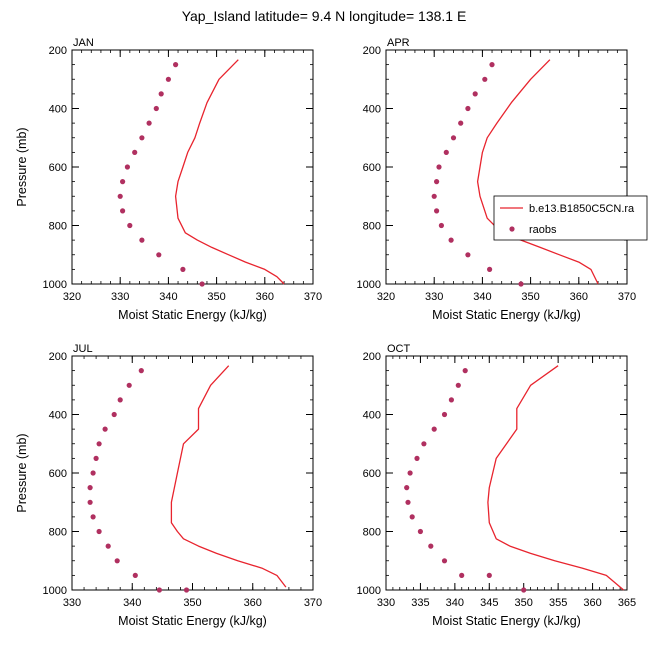  I want to click on panel-title: OCT, so click(399, 349).